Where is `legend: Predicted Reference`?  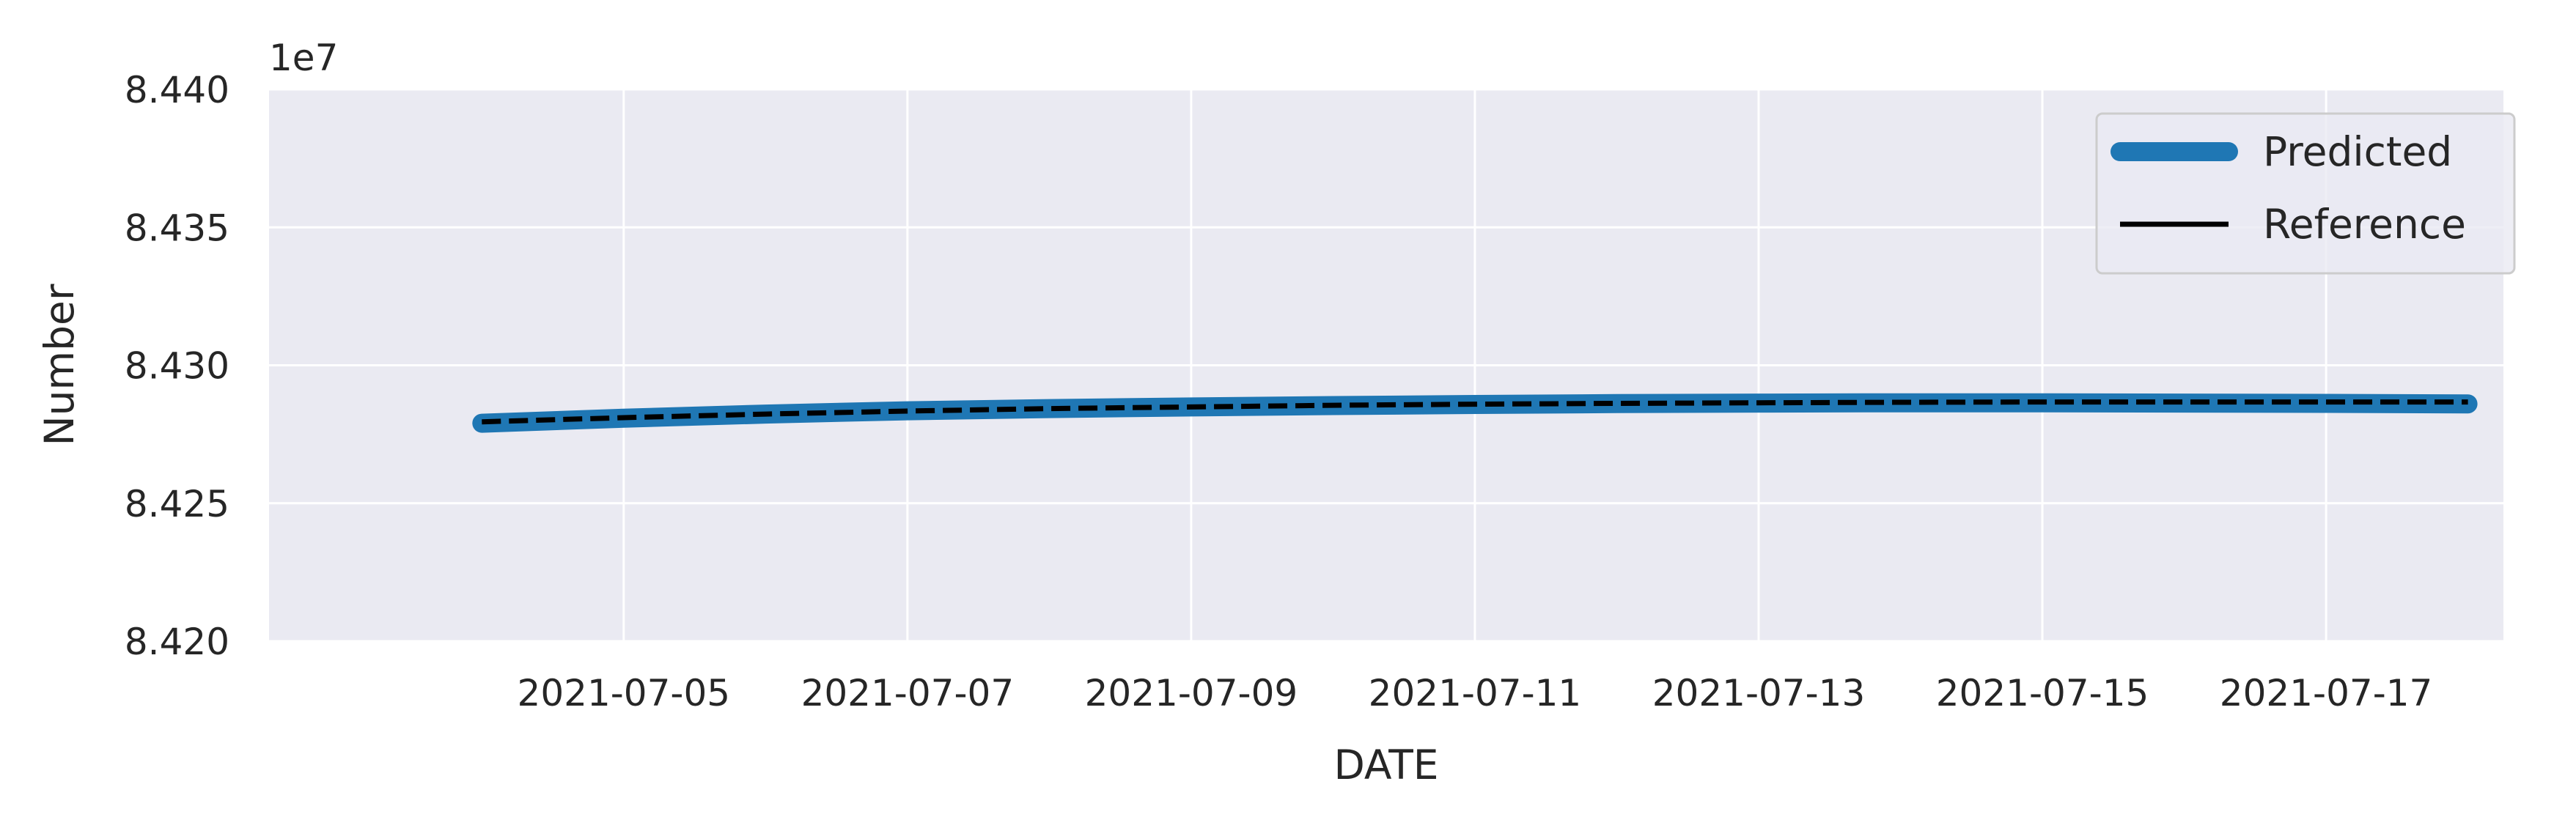
legend: Predicted Reference is located at coordinates (2305, 193).